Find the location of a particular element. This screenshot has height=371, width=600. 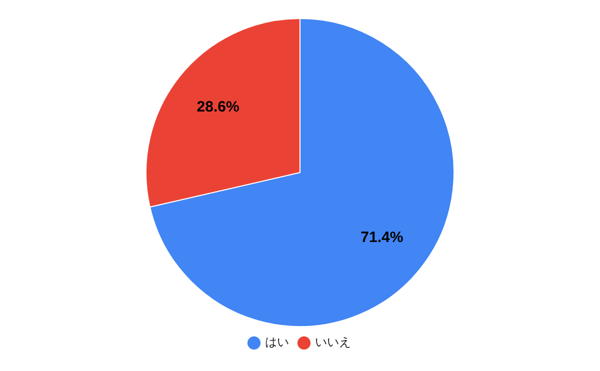

legend-label: いいえ is located at coordinates (333, 342).